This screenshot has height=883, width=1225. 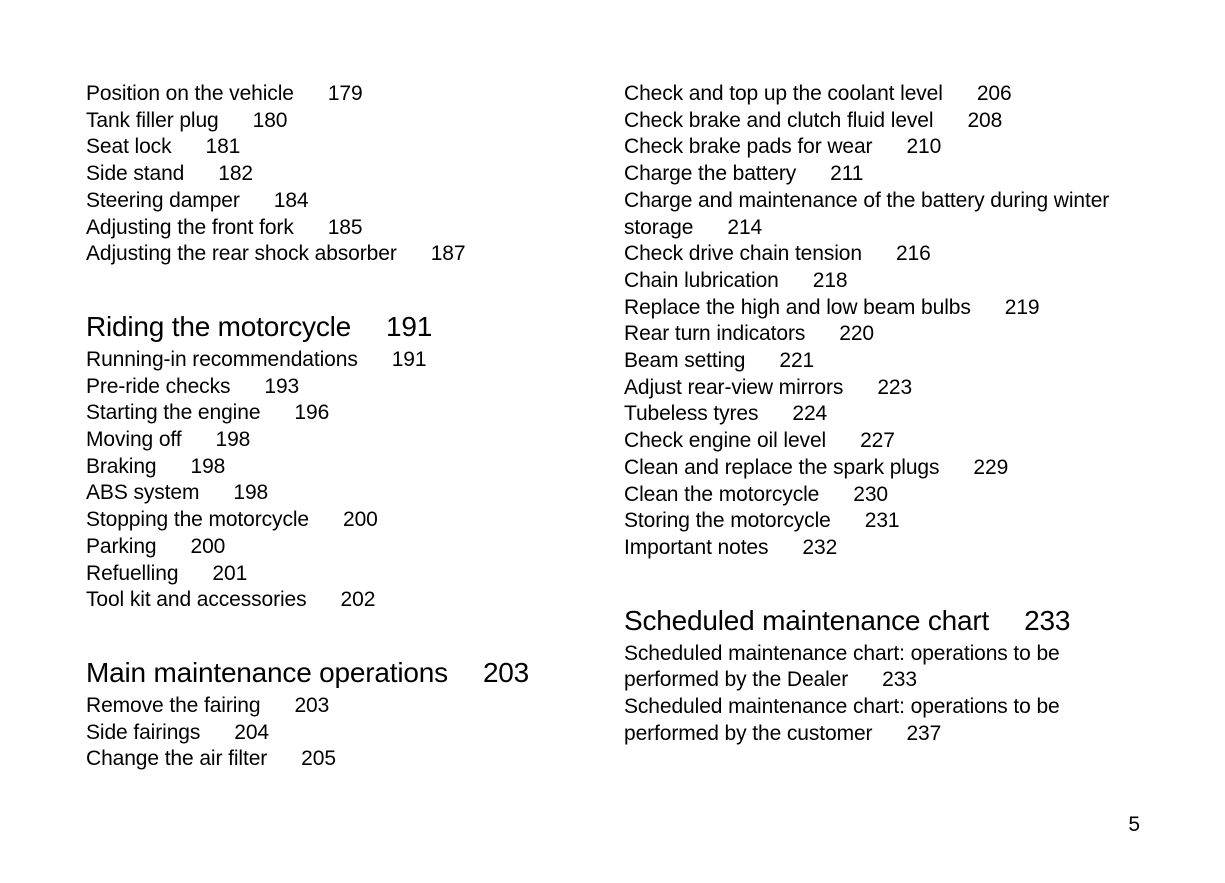 What do you see at coordinates (734, 387) in the screenshot?
I see `toc-entry-label: Adjust rear-view mirrors` at bounding box center [734, 387].